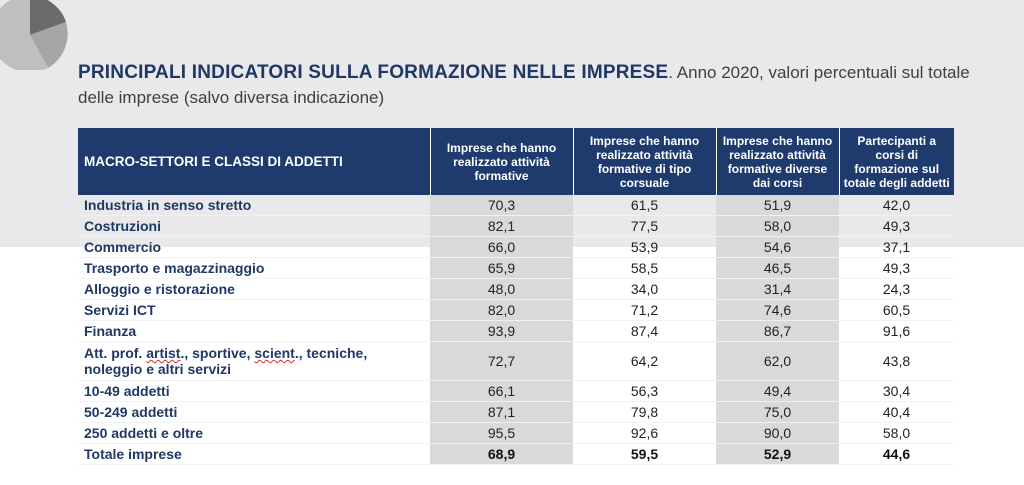  Describe the element at coordinates (777, 310) in the screenshot. I see `cell-value: 74,6` at that location.